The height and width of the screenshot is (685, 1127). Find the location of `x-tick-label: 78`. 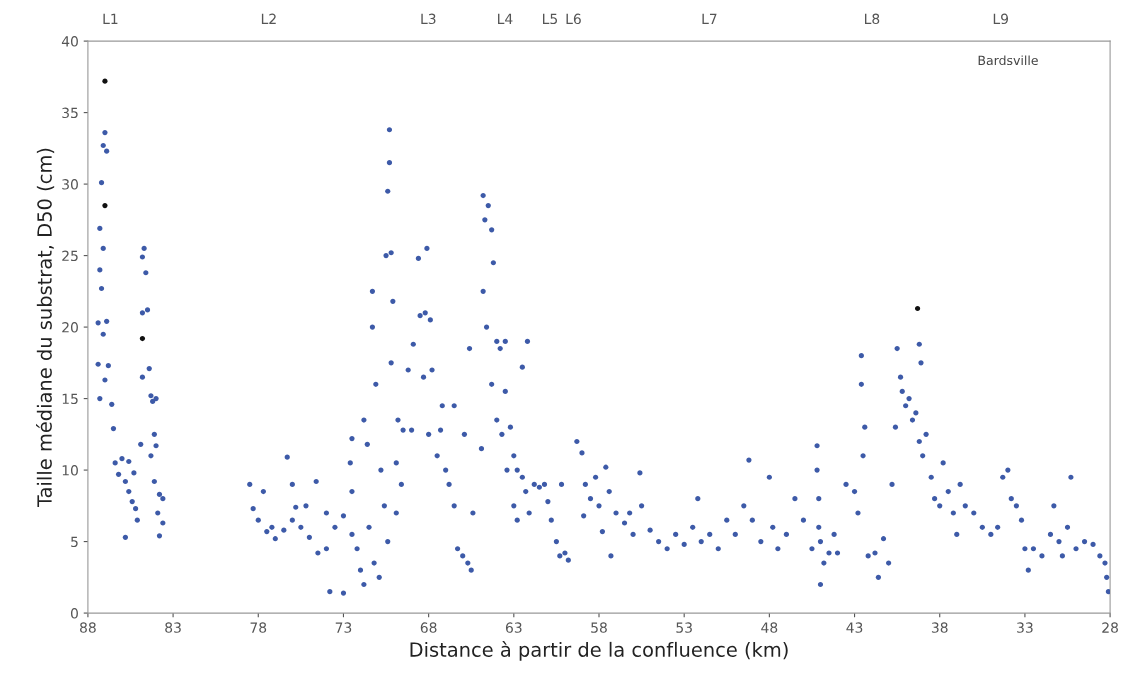

x-tick-label: 78 is located at coordinates (258, 627).